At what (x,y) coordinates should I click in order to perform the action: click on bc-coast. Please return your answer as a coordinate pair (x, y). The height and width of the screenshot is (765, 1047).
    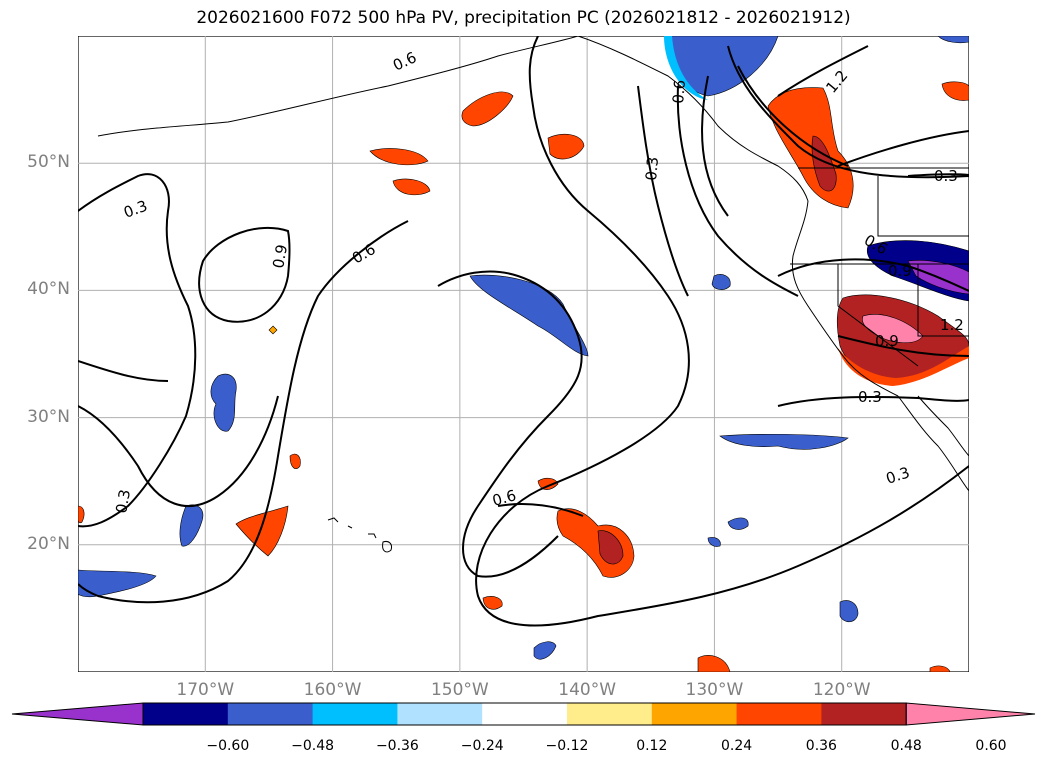
    Looking at the image, I should click on (693, 119).